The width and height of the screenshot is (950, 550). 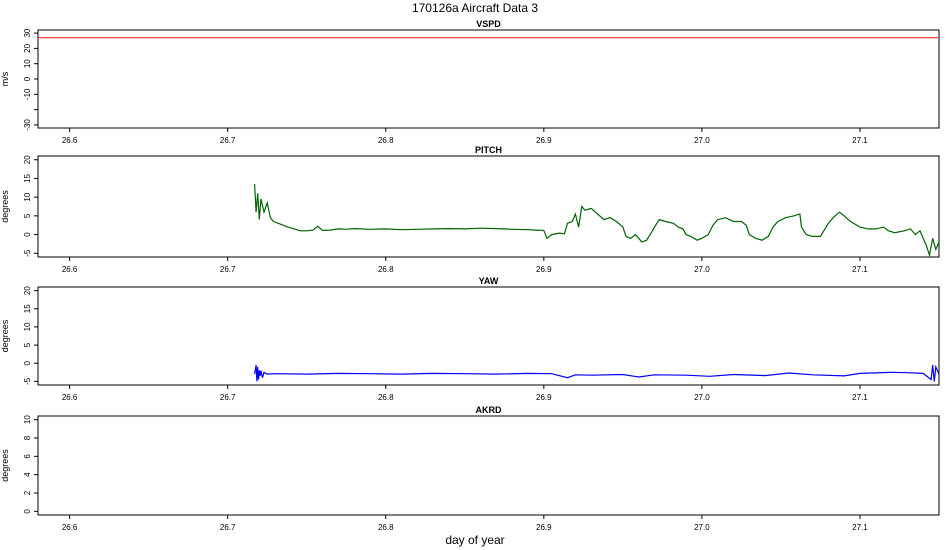 What do you see at coordinates (5, 78) in the screenshot?
I see `y-axis-label: m/s` at bounding box center [5, 78].